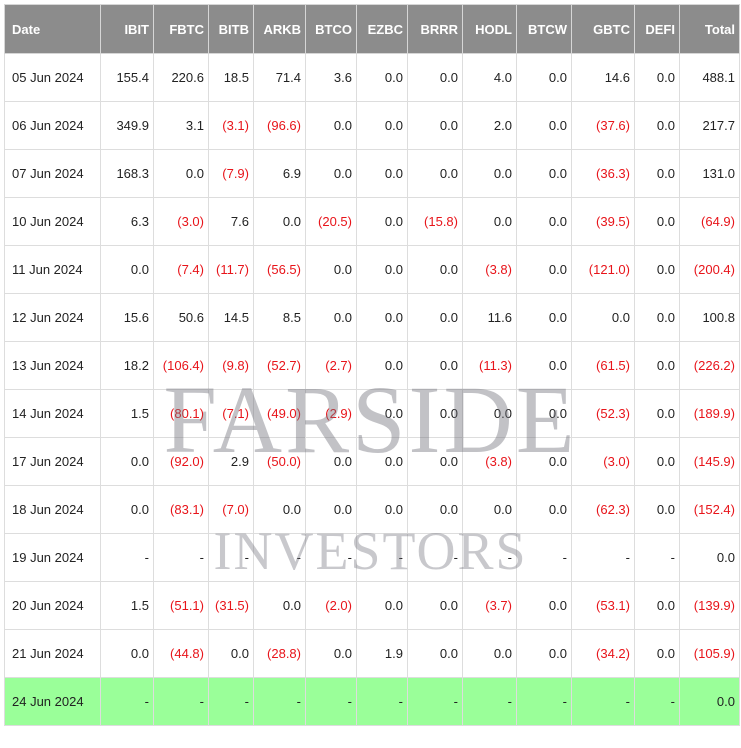 The image size is (741, 748). What do you see at coordinates (603, 365) in the screenshot?
I see `cell-gbtc: (61.5)` at bounding box center [603, 365].